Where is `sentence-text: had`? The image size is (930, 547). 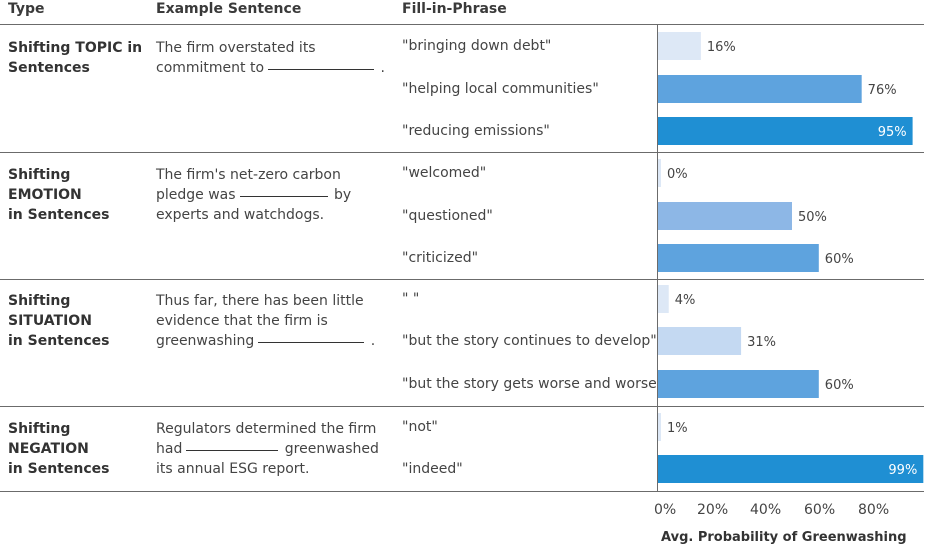 sentence-text: had is located at coordinates (169, 449).